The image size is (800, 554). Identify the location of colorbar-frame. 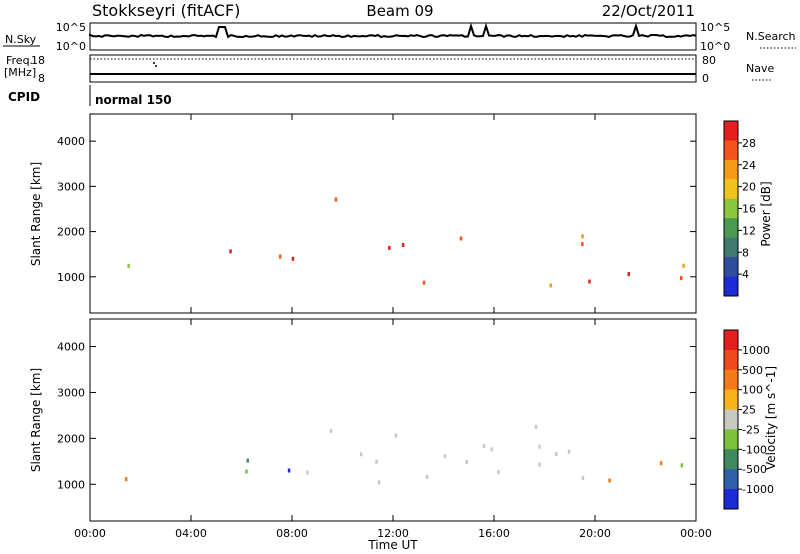
(731, 419).